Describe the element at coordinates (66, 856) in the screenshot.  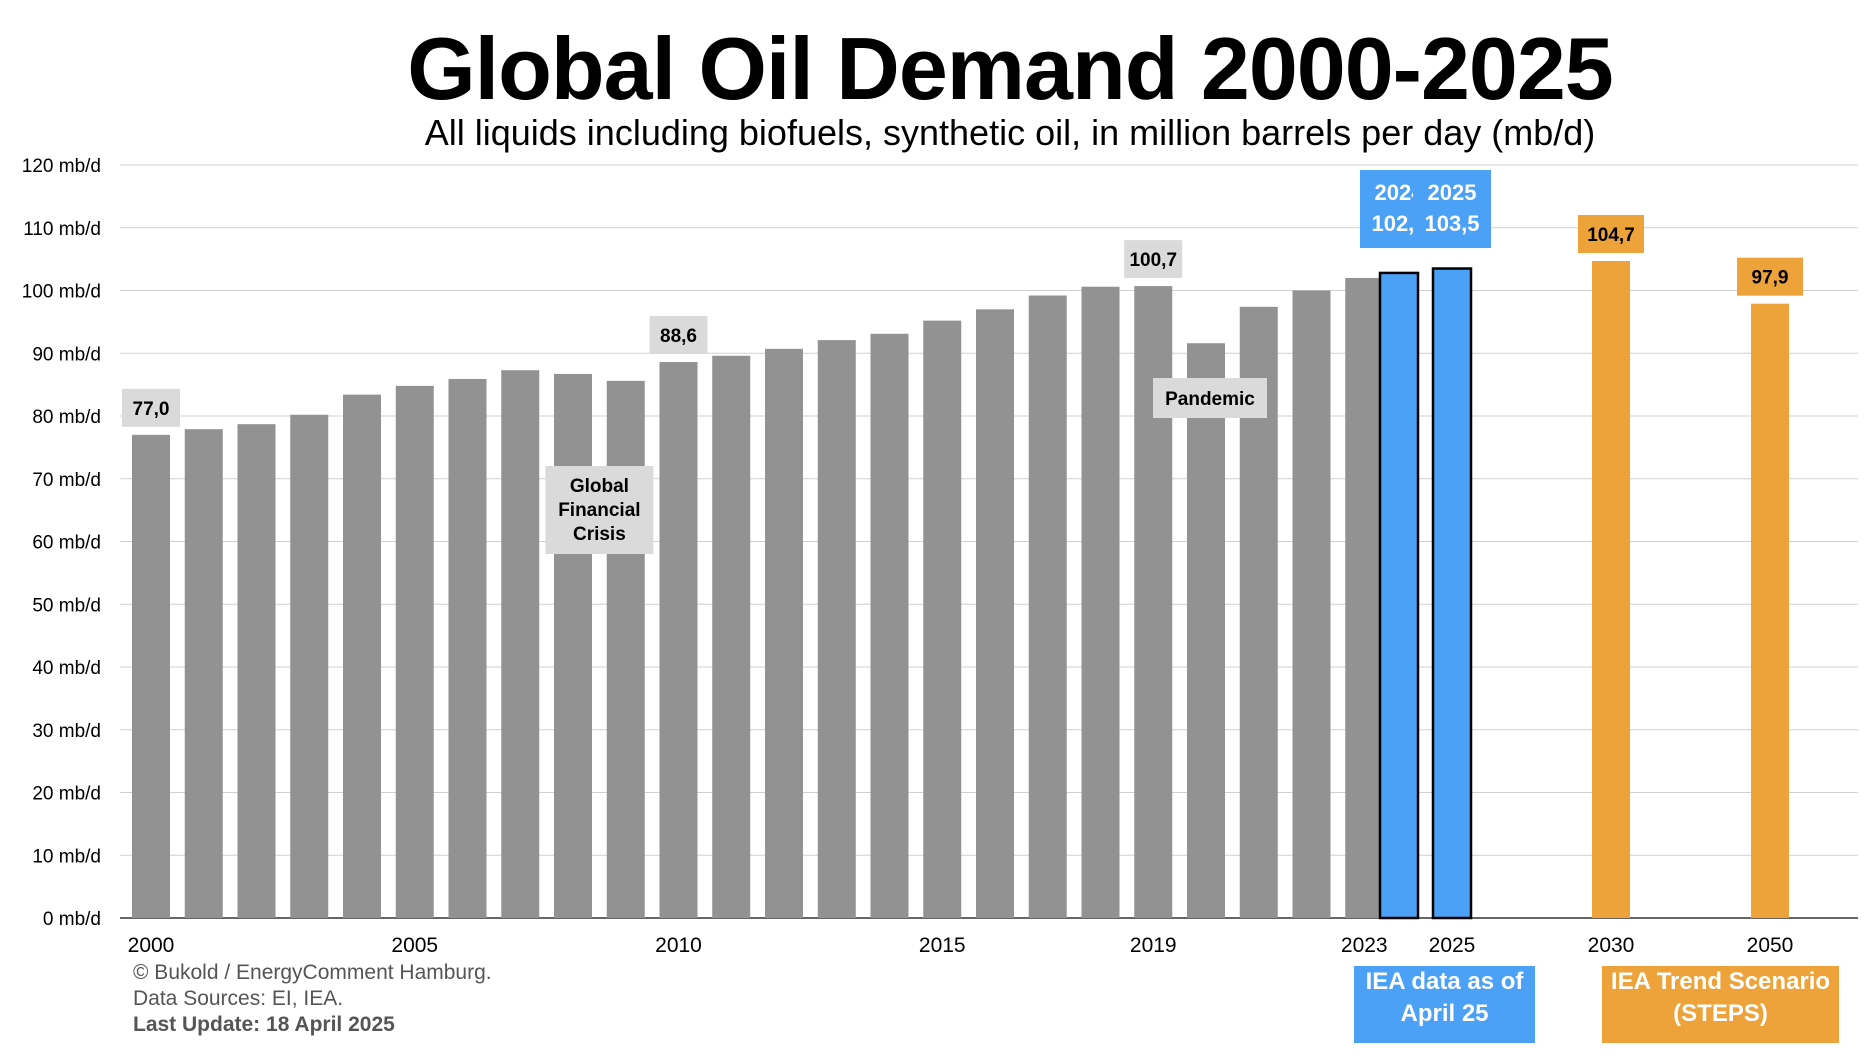
I see `y-tick-label: 10 mb/d` at that location.